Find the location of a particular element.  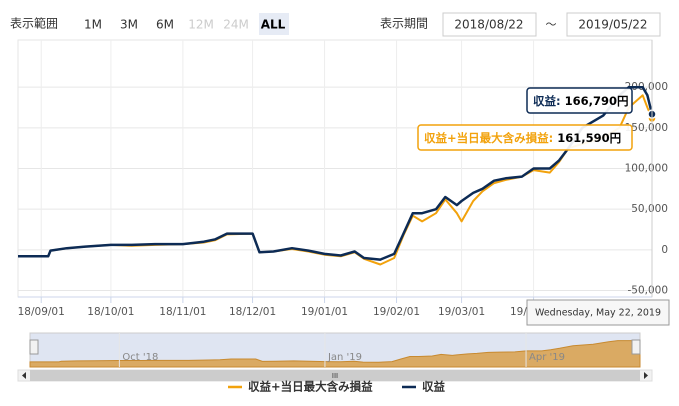

legend-label: 収益 is located at coordinates (433, 387).